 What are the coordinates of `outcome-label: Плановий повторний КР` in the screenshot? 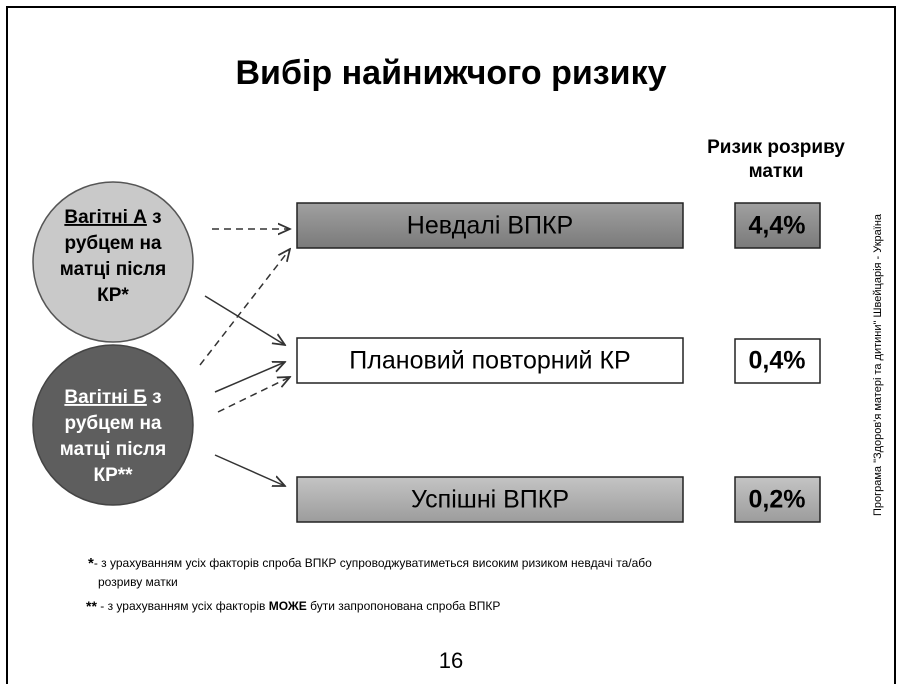 It's located at (489, 361).